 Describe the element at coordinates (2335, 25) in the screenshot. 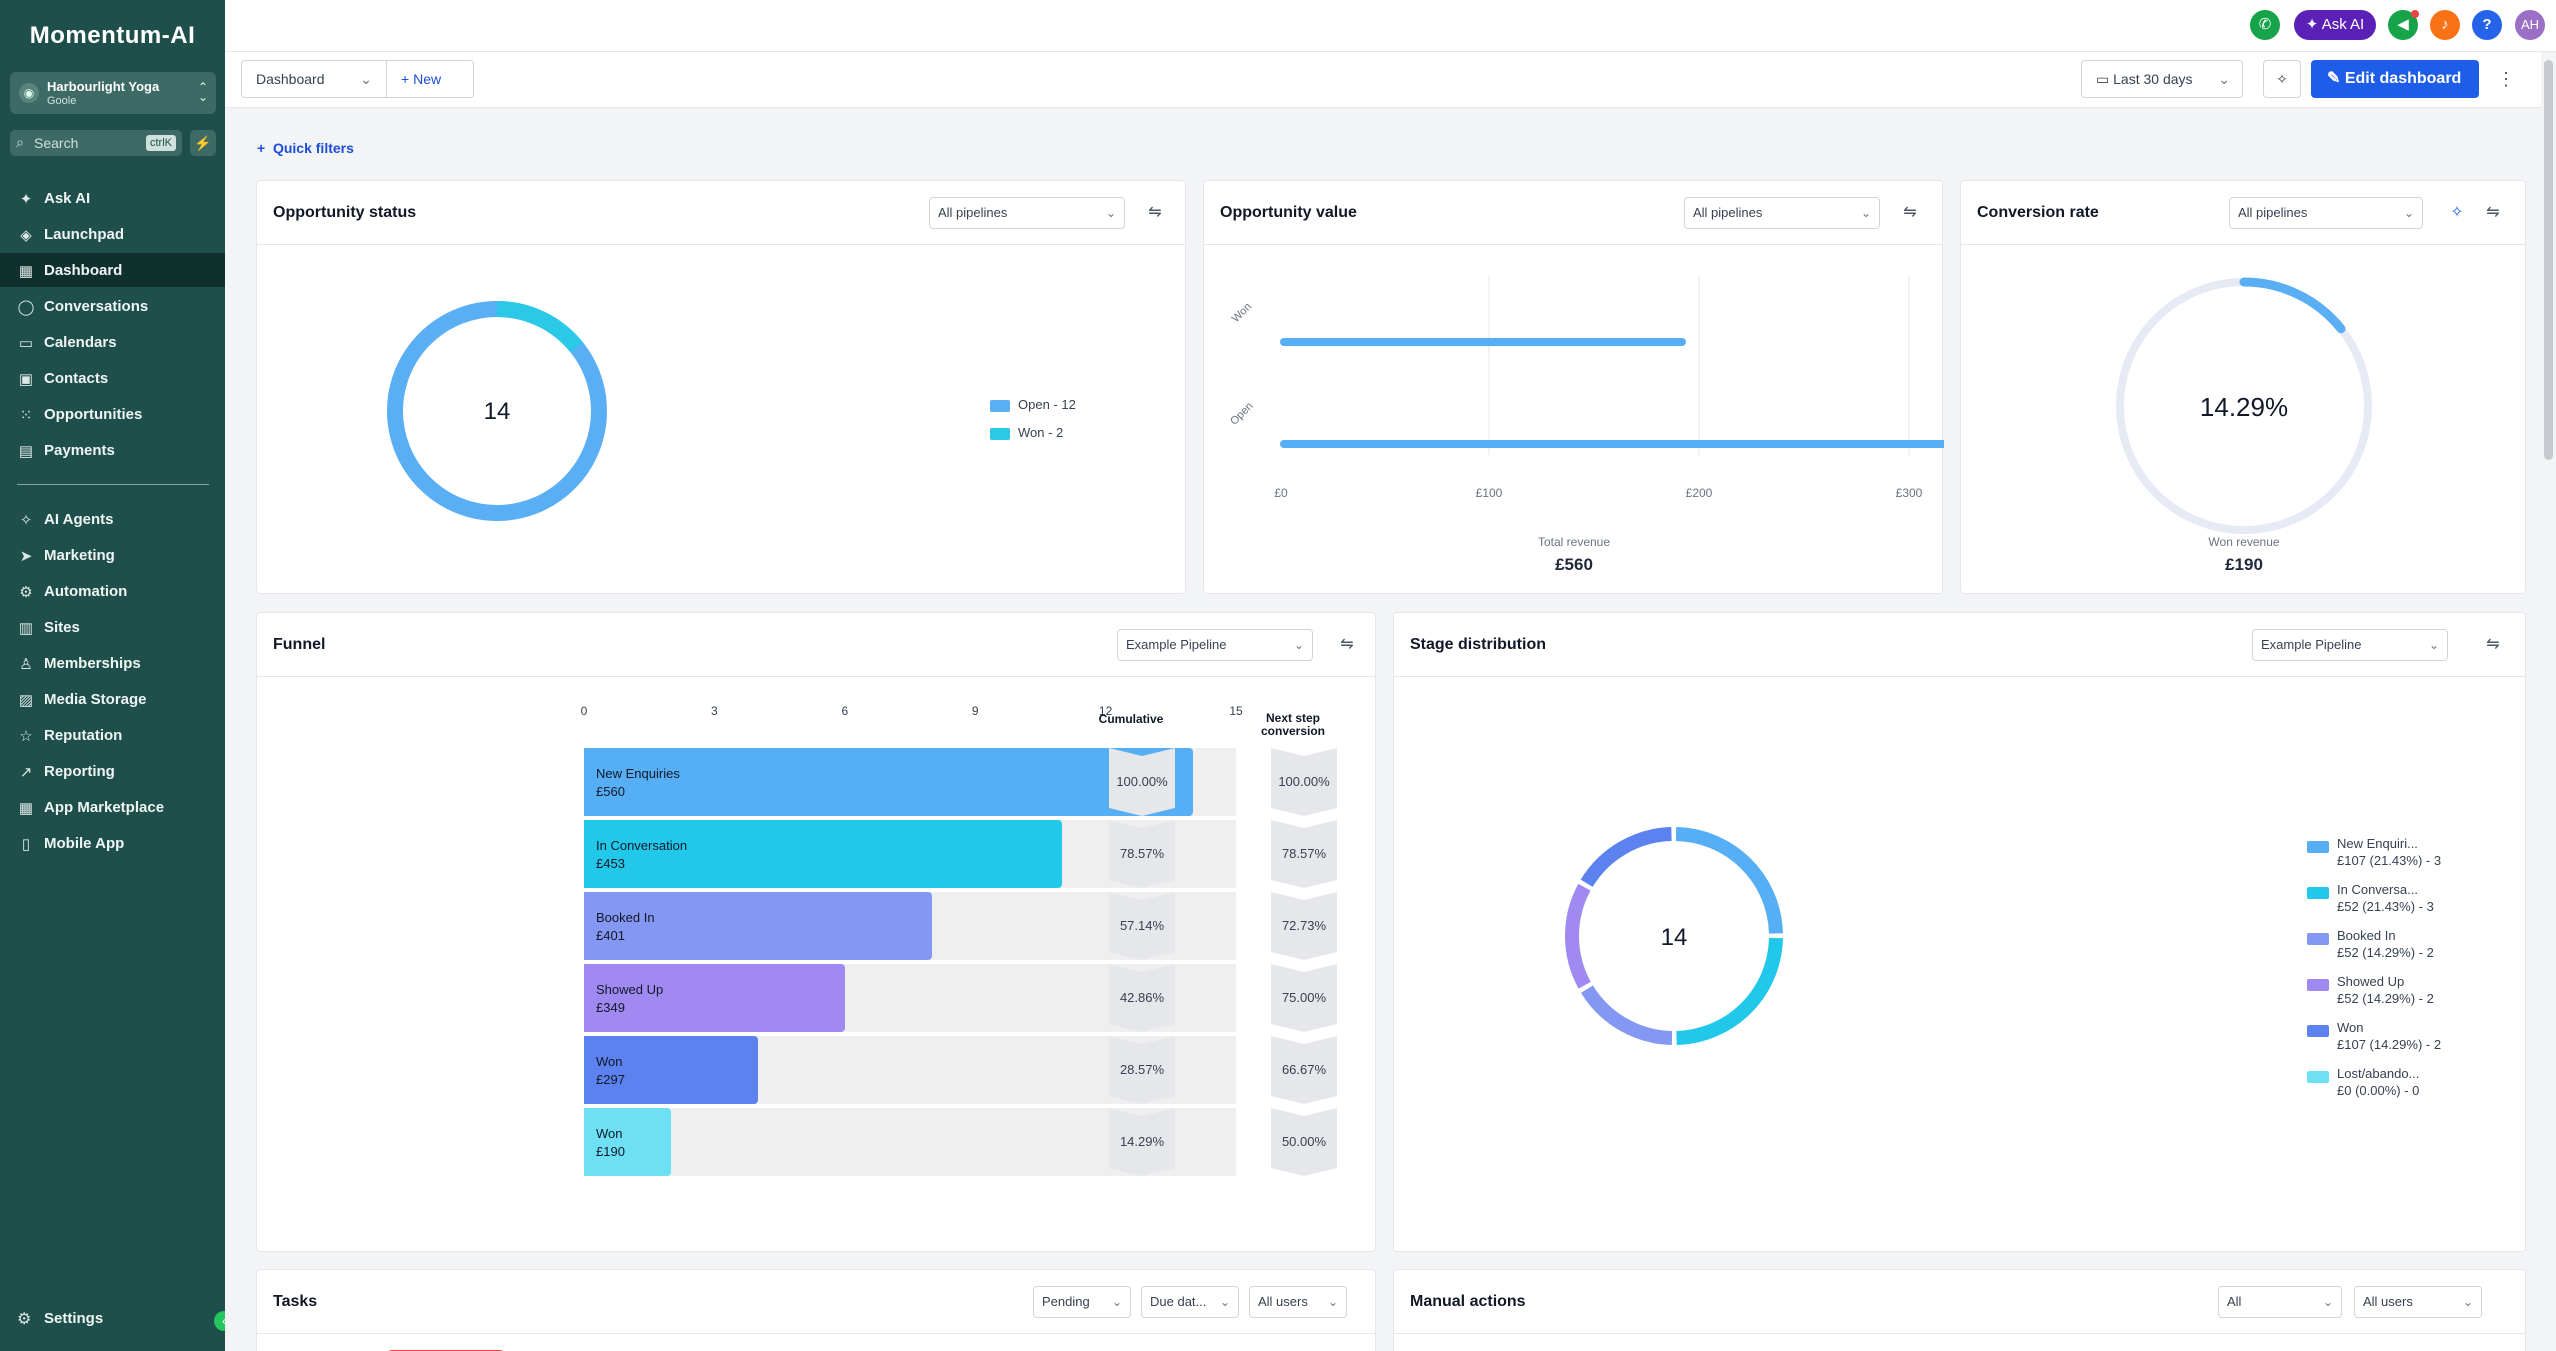

I see `ask-ai-button: ✦ Ask AI` at that location.